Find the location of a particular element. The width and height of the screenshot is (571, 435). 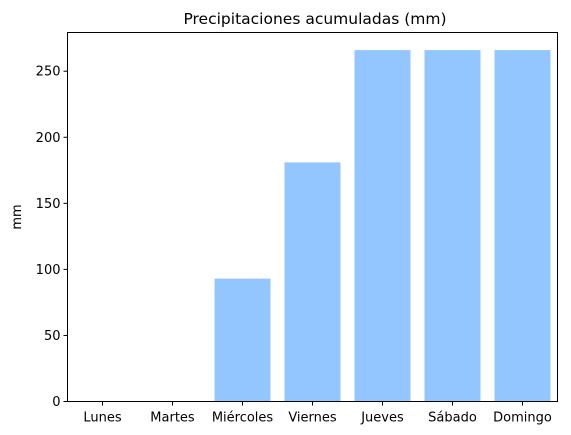

chart-title: Precipitaciones acumuladas (mm) is located at coordinates (314, 19).